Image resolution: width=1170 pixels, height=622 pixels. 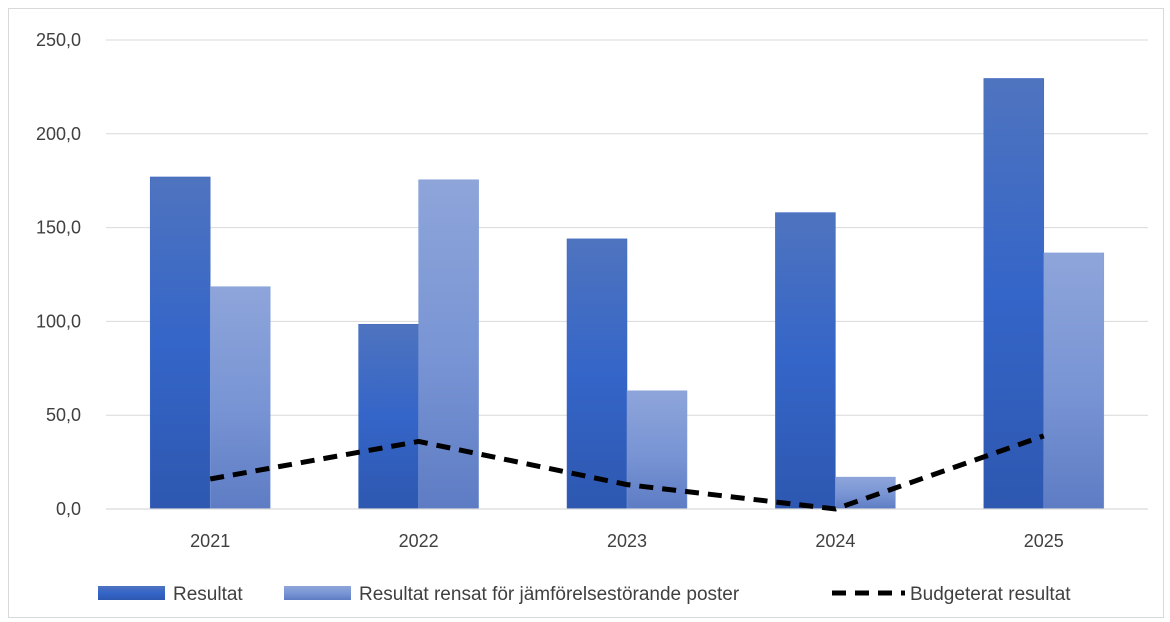 What do you see at coordinates (63, 415) in the screenshot?
I see `y-tick-label: 50,0` at bounding box center [63, 415].